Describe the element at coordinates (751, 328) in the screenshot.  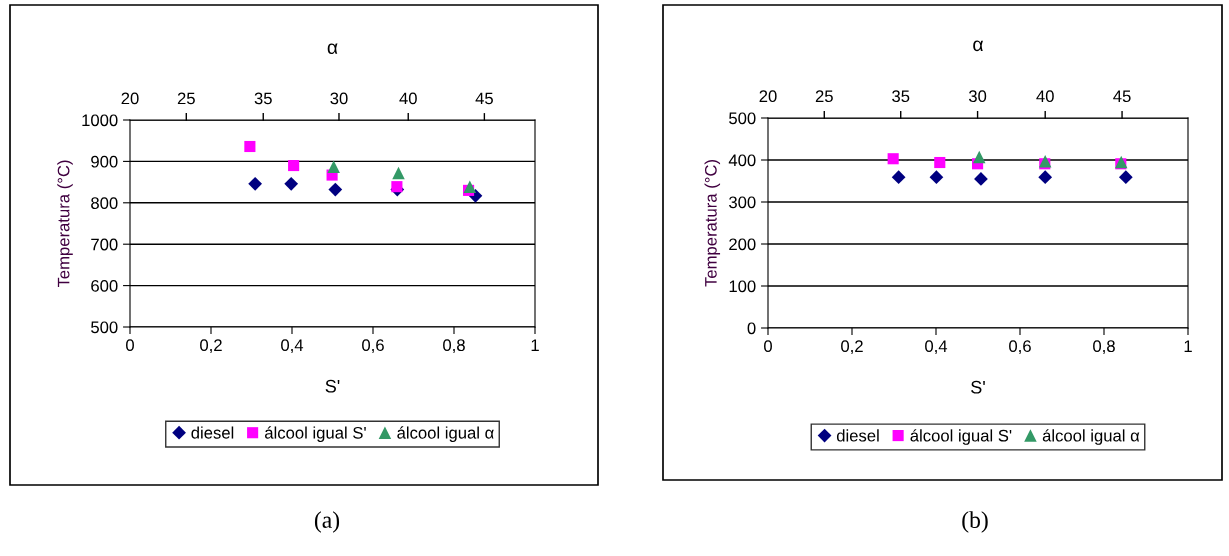
I see `y-tick-label: 0` at that location.